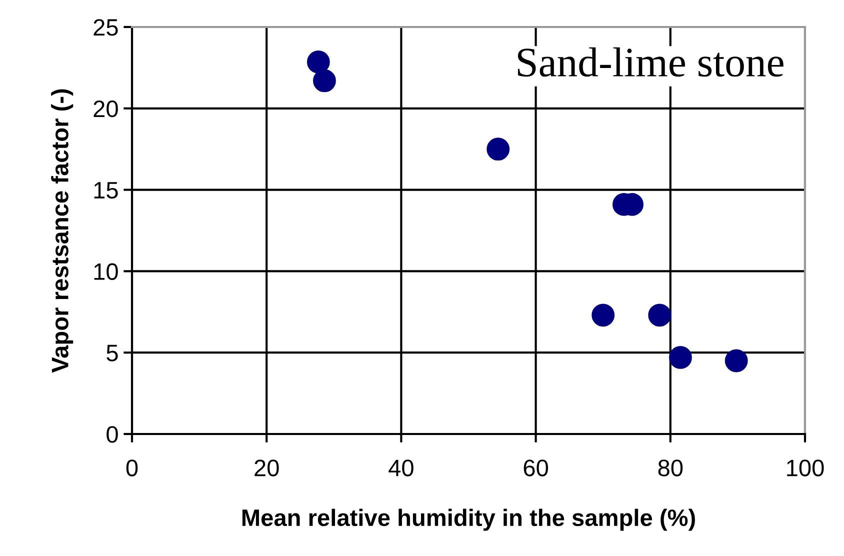 This screenshot has height=556, width=844. I want to click on y-tick-label: 10, so click(106, 271).